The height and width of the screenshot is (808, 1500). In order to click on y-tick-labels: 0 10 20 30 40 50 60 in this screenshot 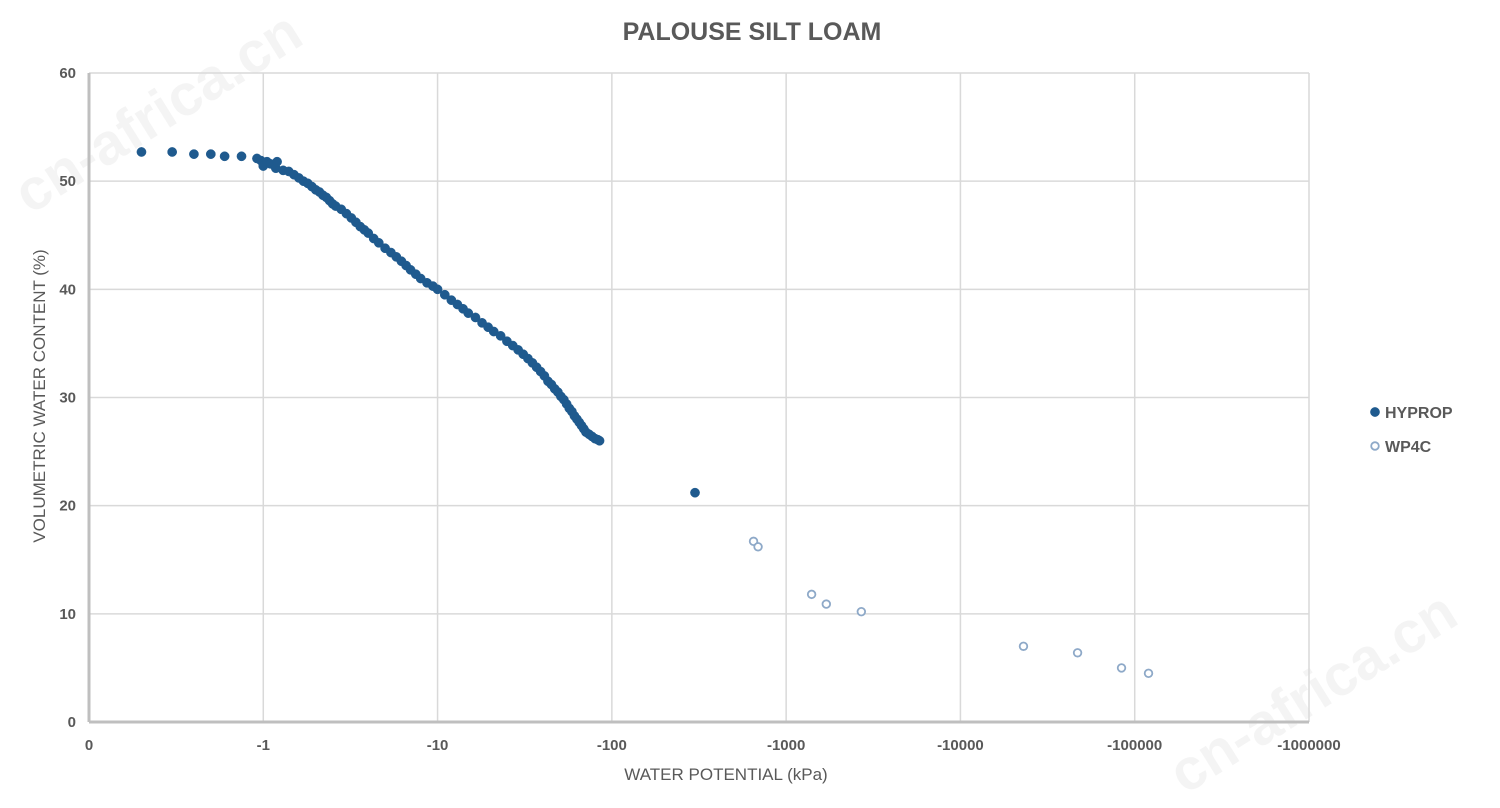, I will do `click(67, 398)`.